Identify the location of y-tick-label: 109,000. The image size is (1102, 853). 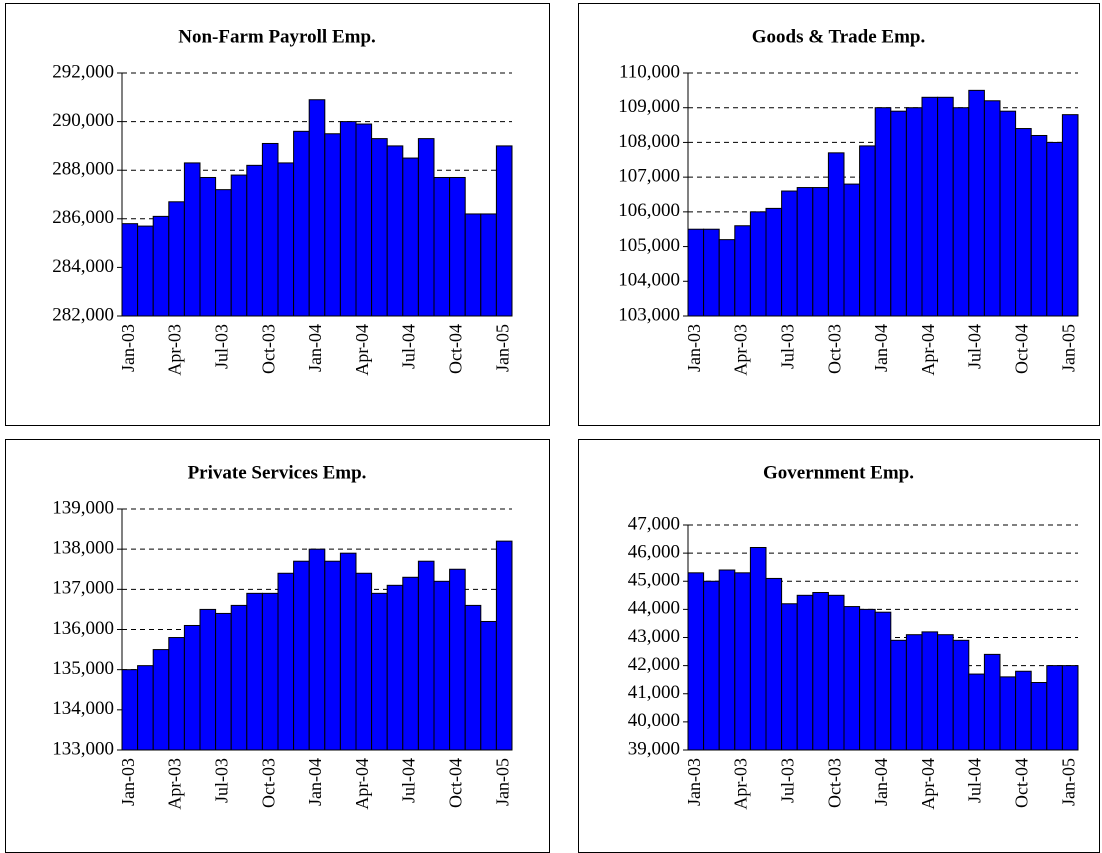
(649, 106).